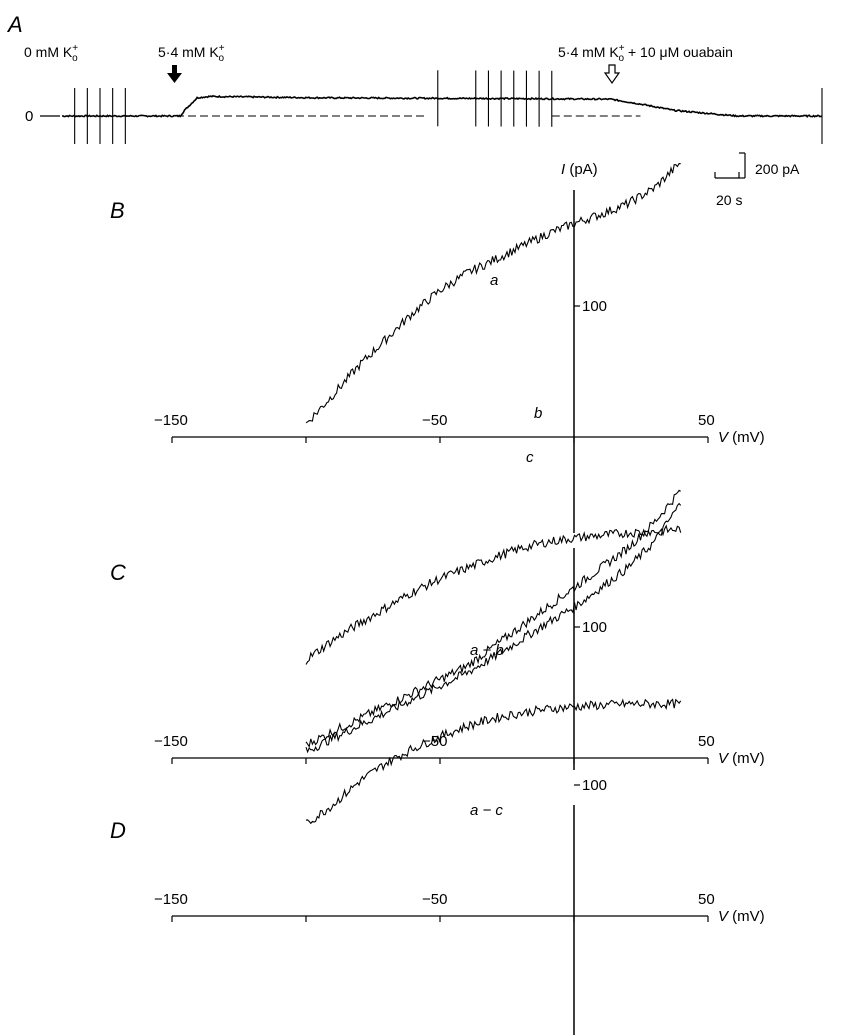 This screenshot has height=1035, width=848. I want to click on panel-b-letter: B, so click(117, 210).